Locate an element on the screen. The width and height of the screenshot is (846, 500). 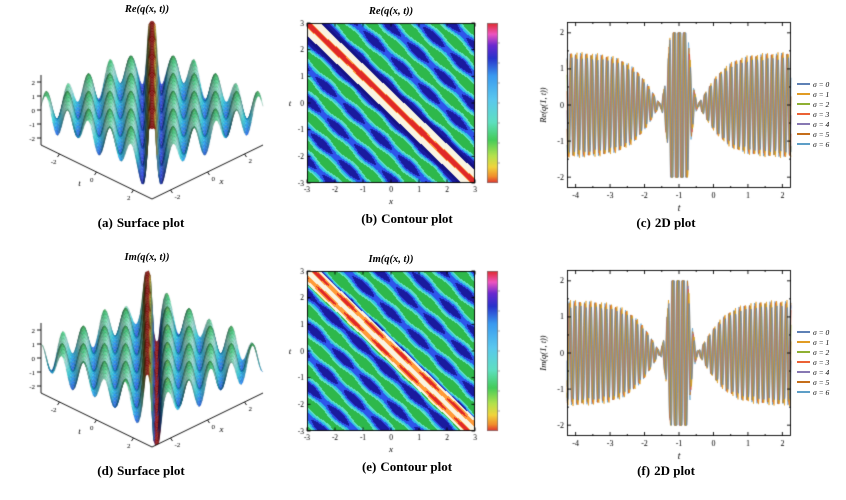
line-plot-re-canvas is located at coordinates (666, 114).